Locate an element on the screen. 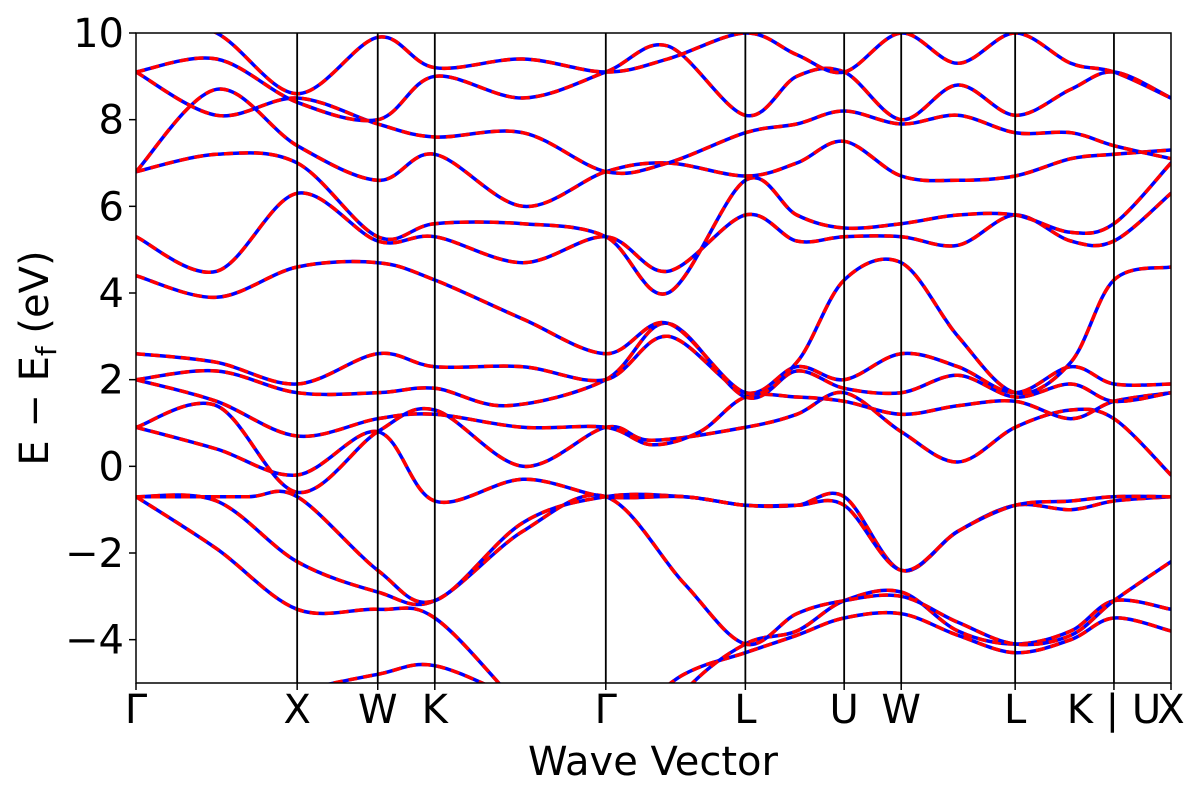  y-axis-label-sub: f is located at coordinates (46, 350).